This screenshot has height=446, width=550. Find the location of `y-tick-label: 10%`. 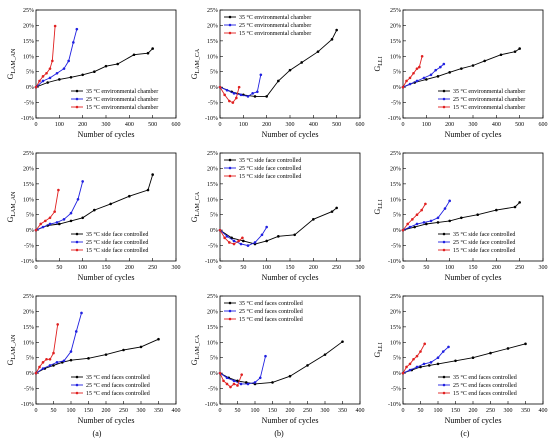

y-tick-label: 10% is located at coordinates (28, 200).